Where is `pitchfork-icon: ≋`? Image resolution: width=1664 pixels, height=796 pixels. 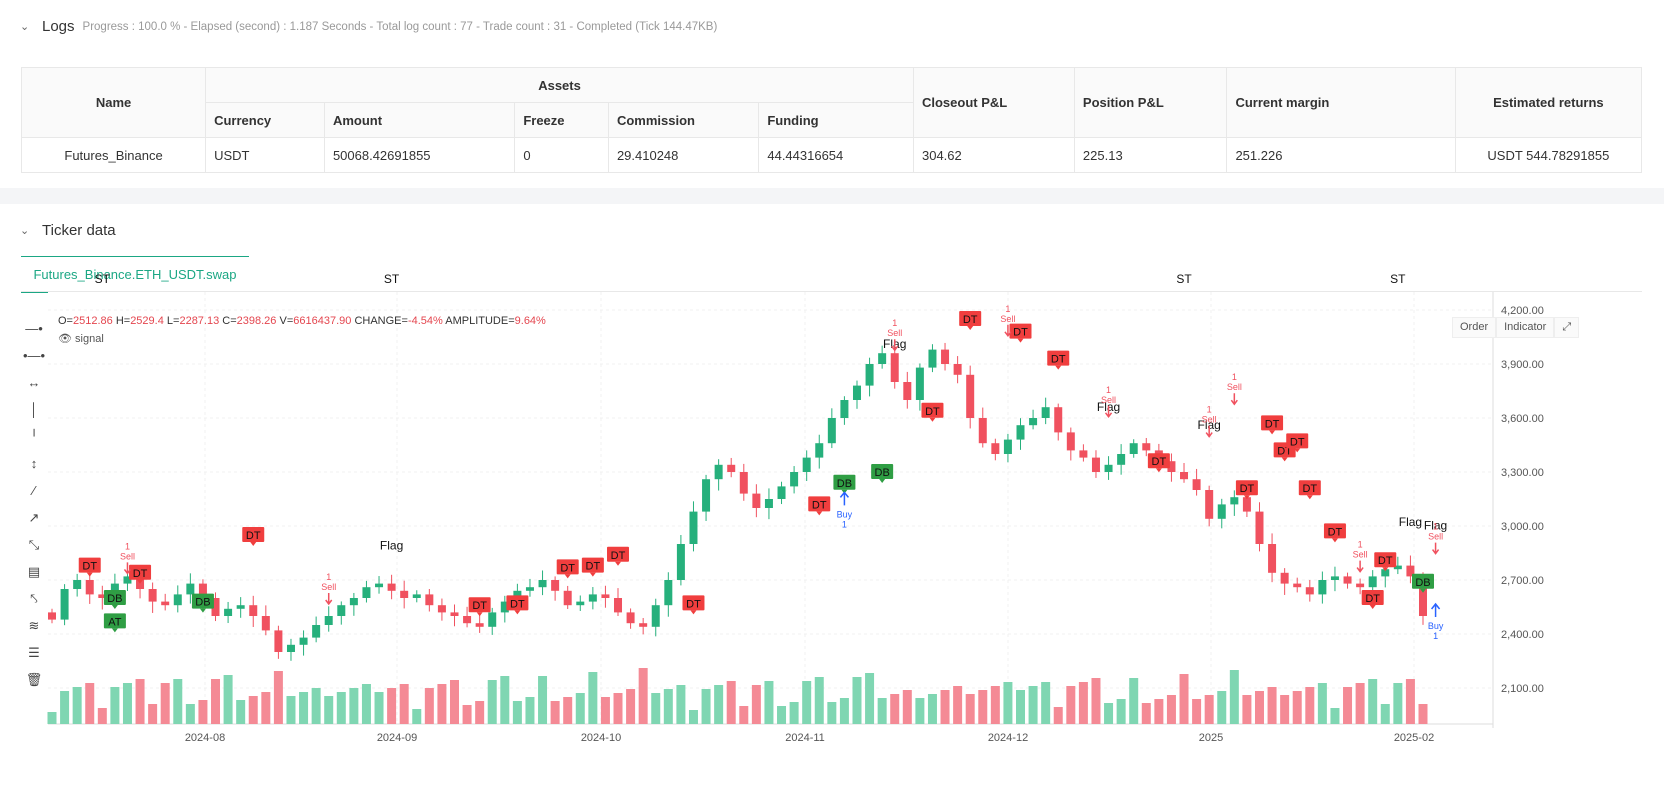
pitchfork-icon: ≋ is located at coordinates (34, 625).